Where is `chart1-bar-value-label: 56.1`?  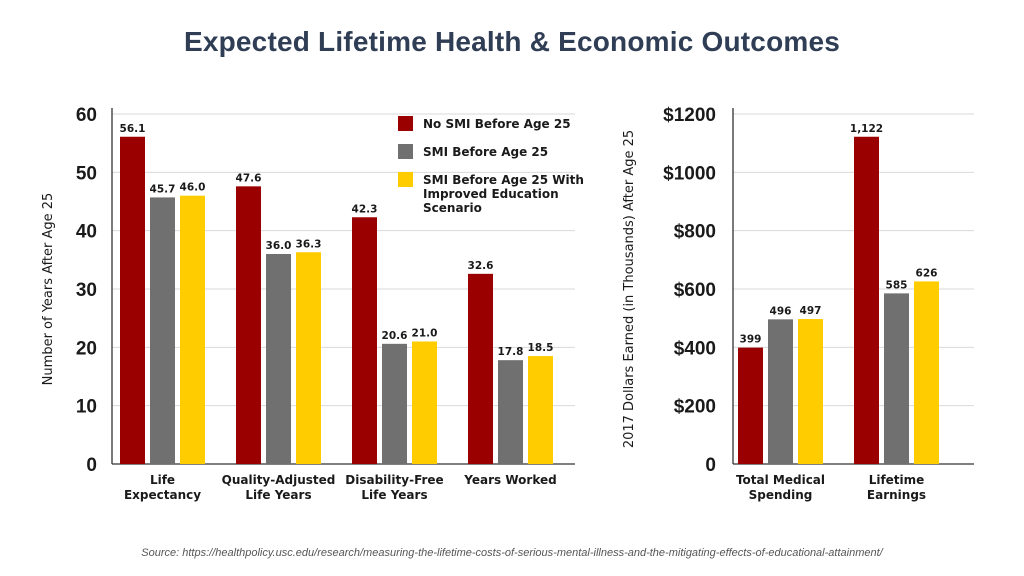 chart1-bar-value-label: 56.1 is located at coordinates (133, 129).